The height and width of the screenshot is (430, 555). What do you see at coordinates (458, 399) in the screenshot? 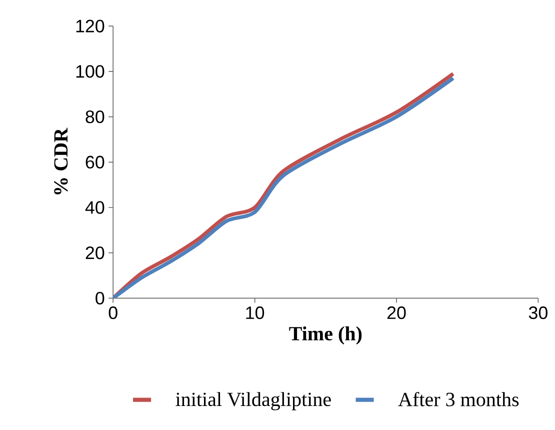
I see `legend-label: After 3 months` at bounding box center [458, 399].